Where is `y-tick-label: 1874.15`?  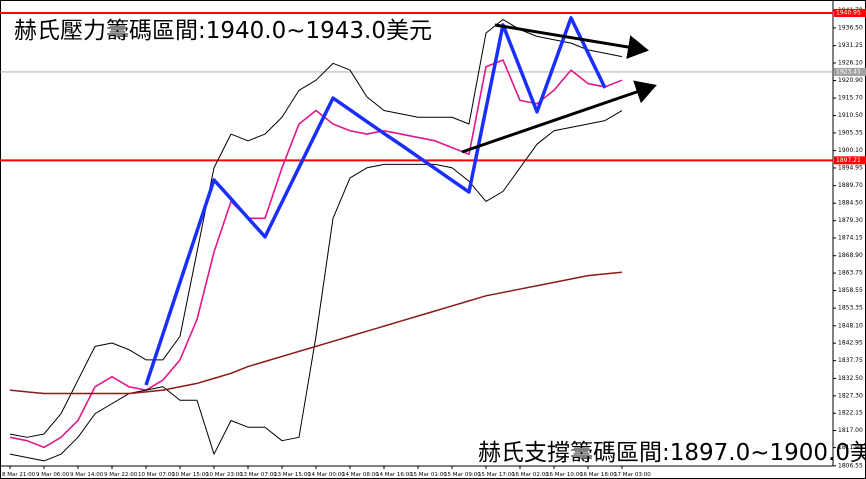
y-tick-label: 1874.15 is located at coordinates (850, 238).